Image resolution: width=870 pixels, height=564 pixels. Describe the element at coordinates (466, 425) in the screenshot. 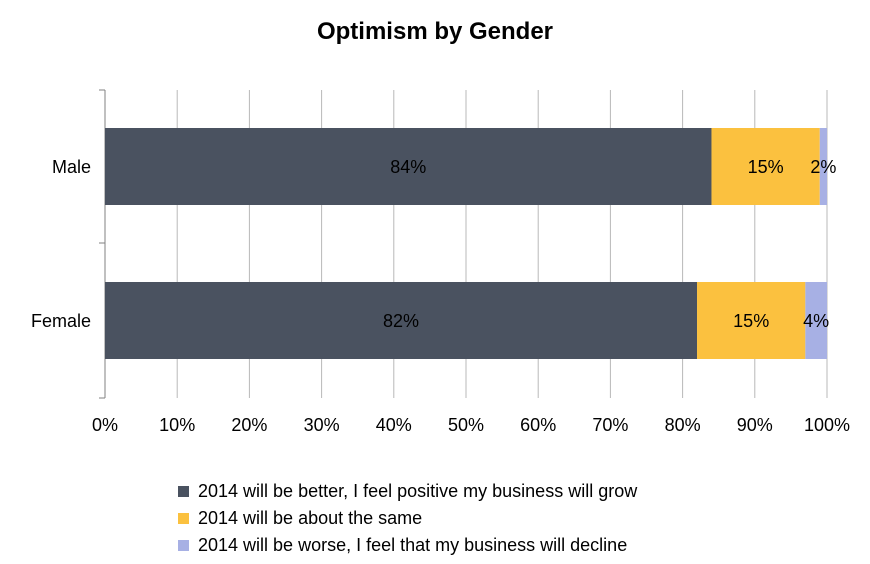

I see `x-tick-label: 50%` at that location.